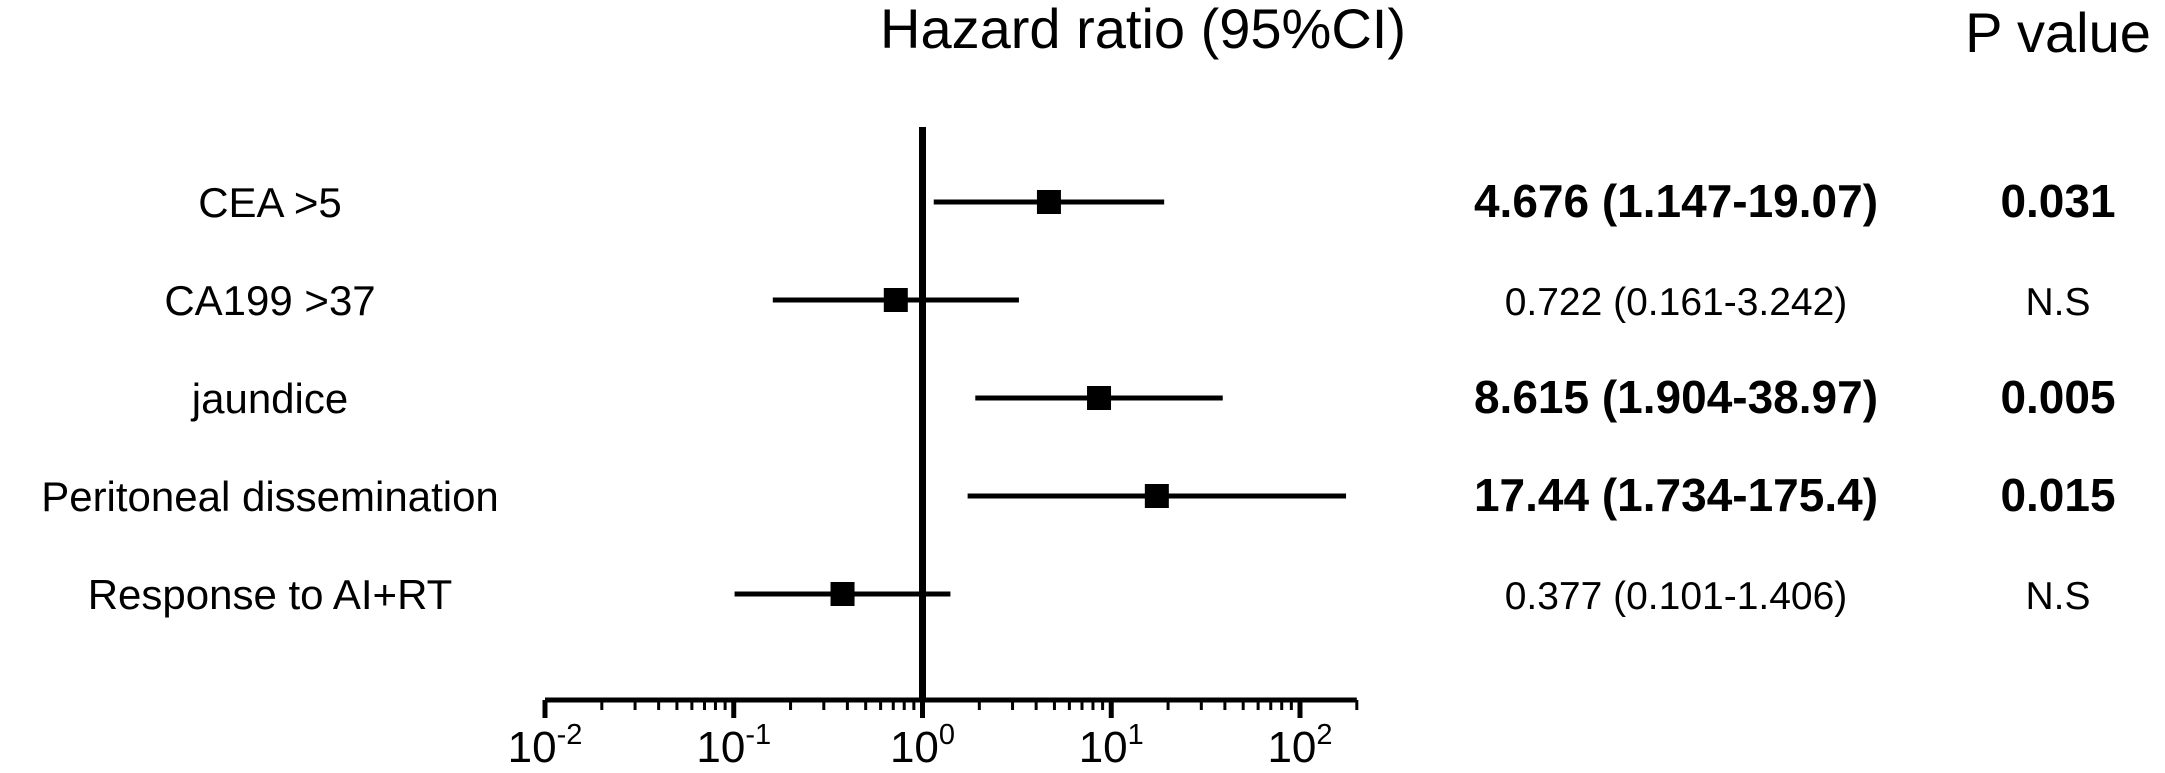 This screenshot has height=773, width=2165. I want to click on x-tick-label: 10⁻², so click(545, 745).